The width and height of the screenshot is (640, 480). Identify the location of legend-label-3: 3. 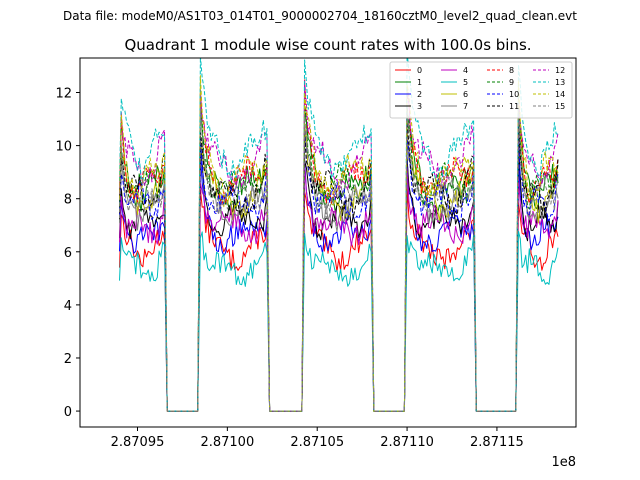
(419, 106).